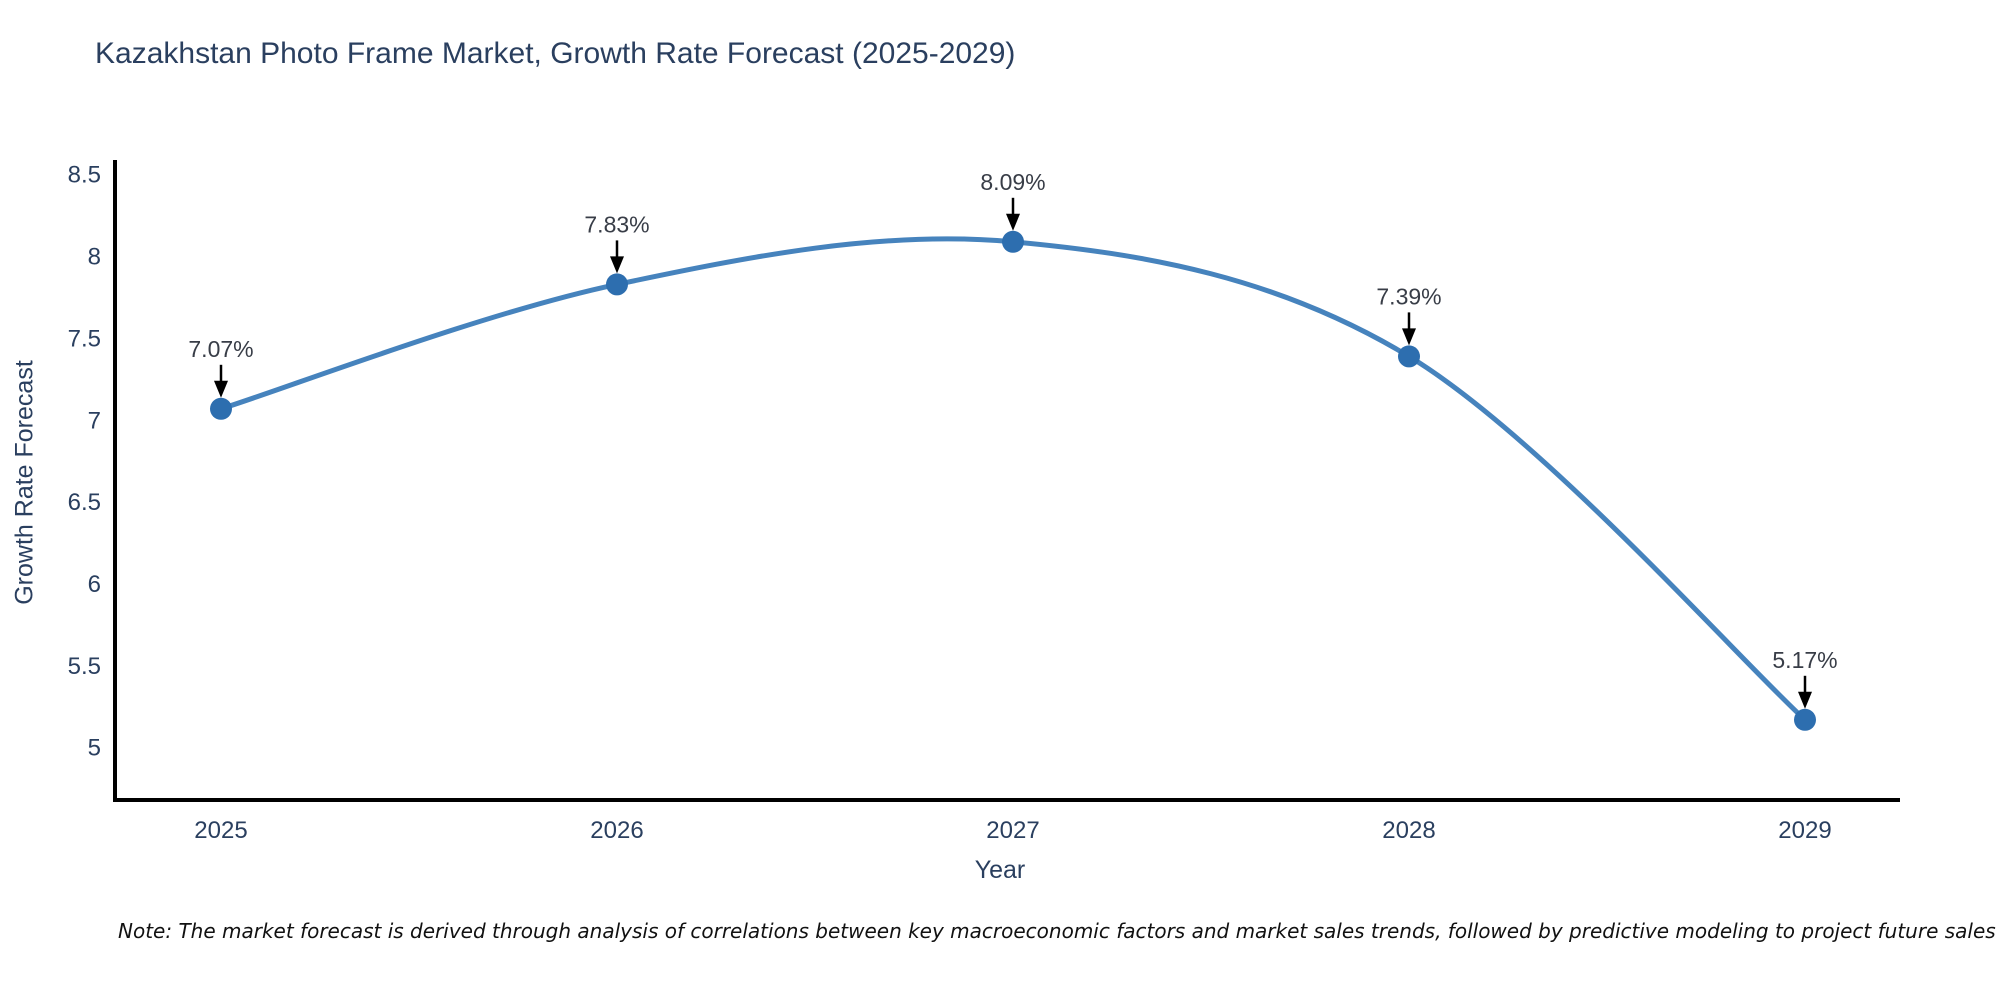 This screenshot has width=2000, height=1000. What do you see at coordinates (94, 584) in the screenshot?
I see `y-tick-6: 6` at bounding box center [94, 584].